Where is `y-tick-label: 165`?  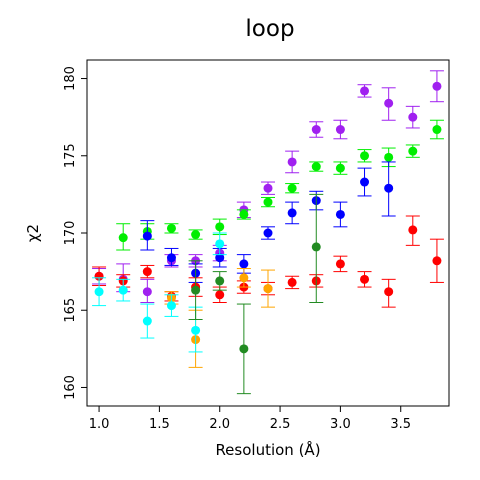
y-tick-label: 165 is located at coordinates (70, 310).